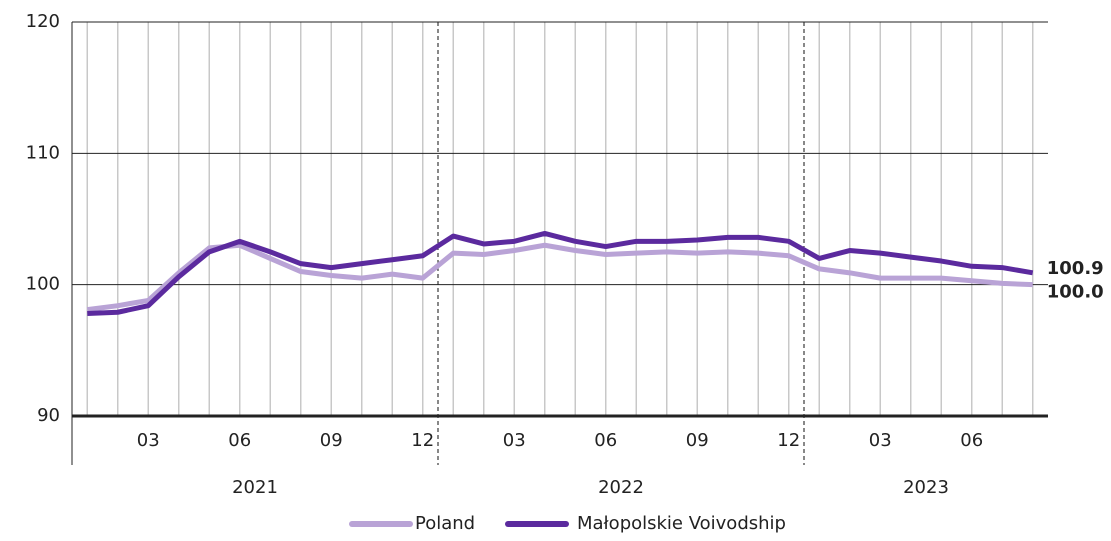  I want to click on year-label: 2023, so click(926, 487).